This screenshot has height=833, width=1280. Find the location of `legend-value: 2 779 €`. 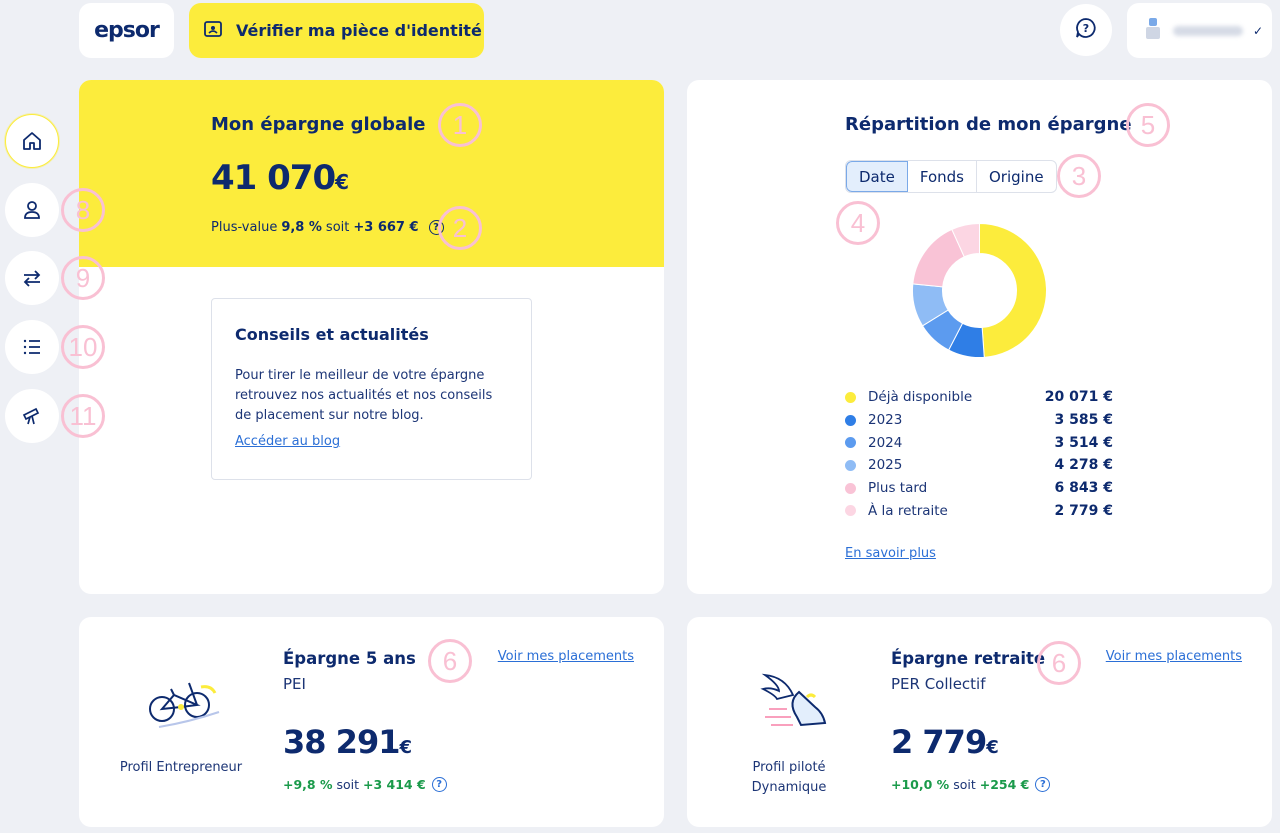

legend-value: 2 779 € is located at coordinates (1083, 510).